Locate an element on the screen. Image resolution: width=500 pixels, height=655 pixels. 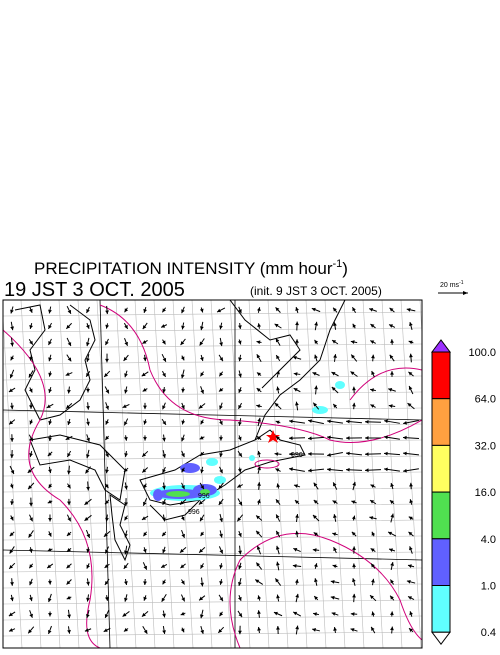
colorbar-label: 0.4 is located at coordinates (488, 633).